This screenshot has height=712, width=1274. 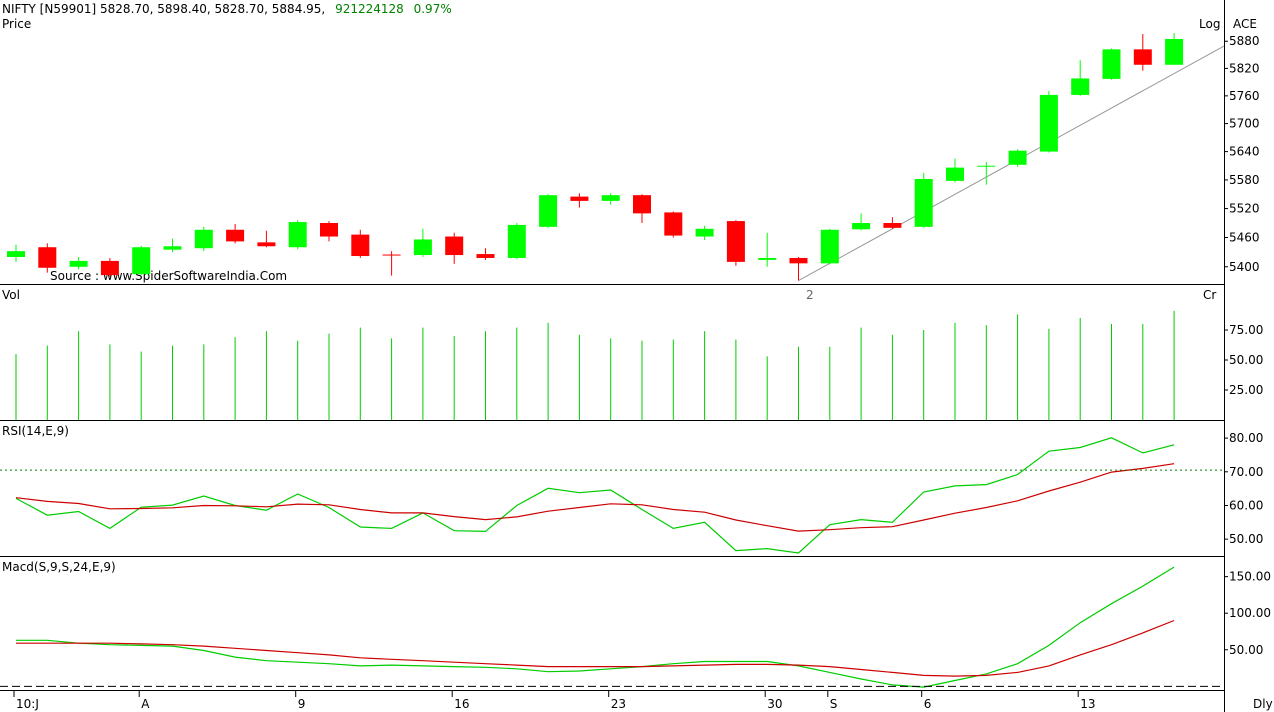 I want to click on x-tick-label: 16, so click(x=461, y=704).